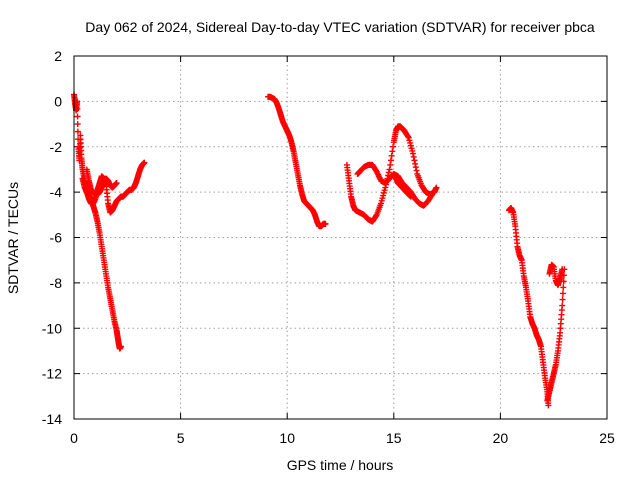 This screenshot has width=640, height=480. I want to click on x-tick-label: 5, so click(181, 438).